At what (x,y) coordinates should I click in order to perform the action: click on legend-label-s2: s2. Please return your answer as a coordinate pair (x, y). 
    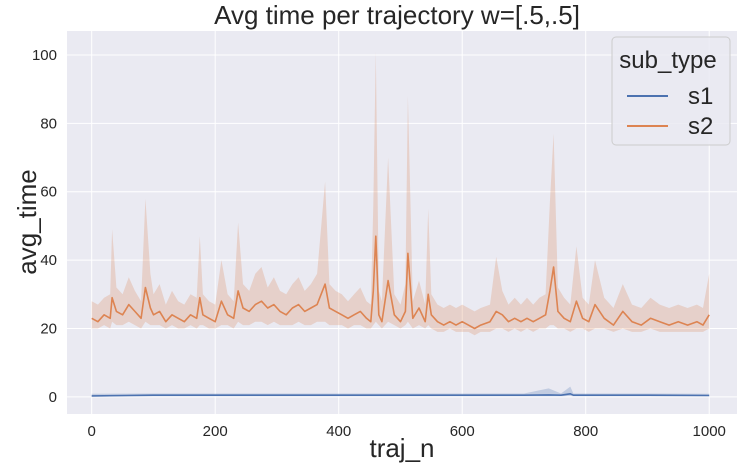
    Looking at the image, I should click on (700, 126).